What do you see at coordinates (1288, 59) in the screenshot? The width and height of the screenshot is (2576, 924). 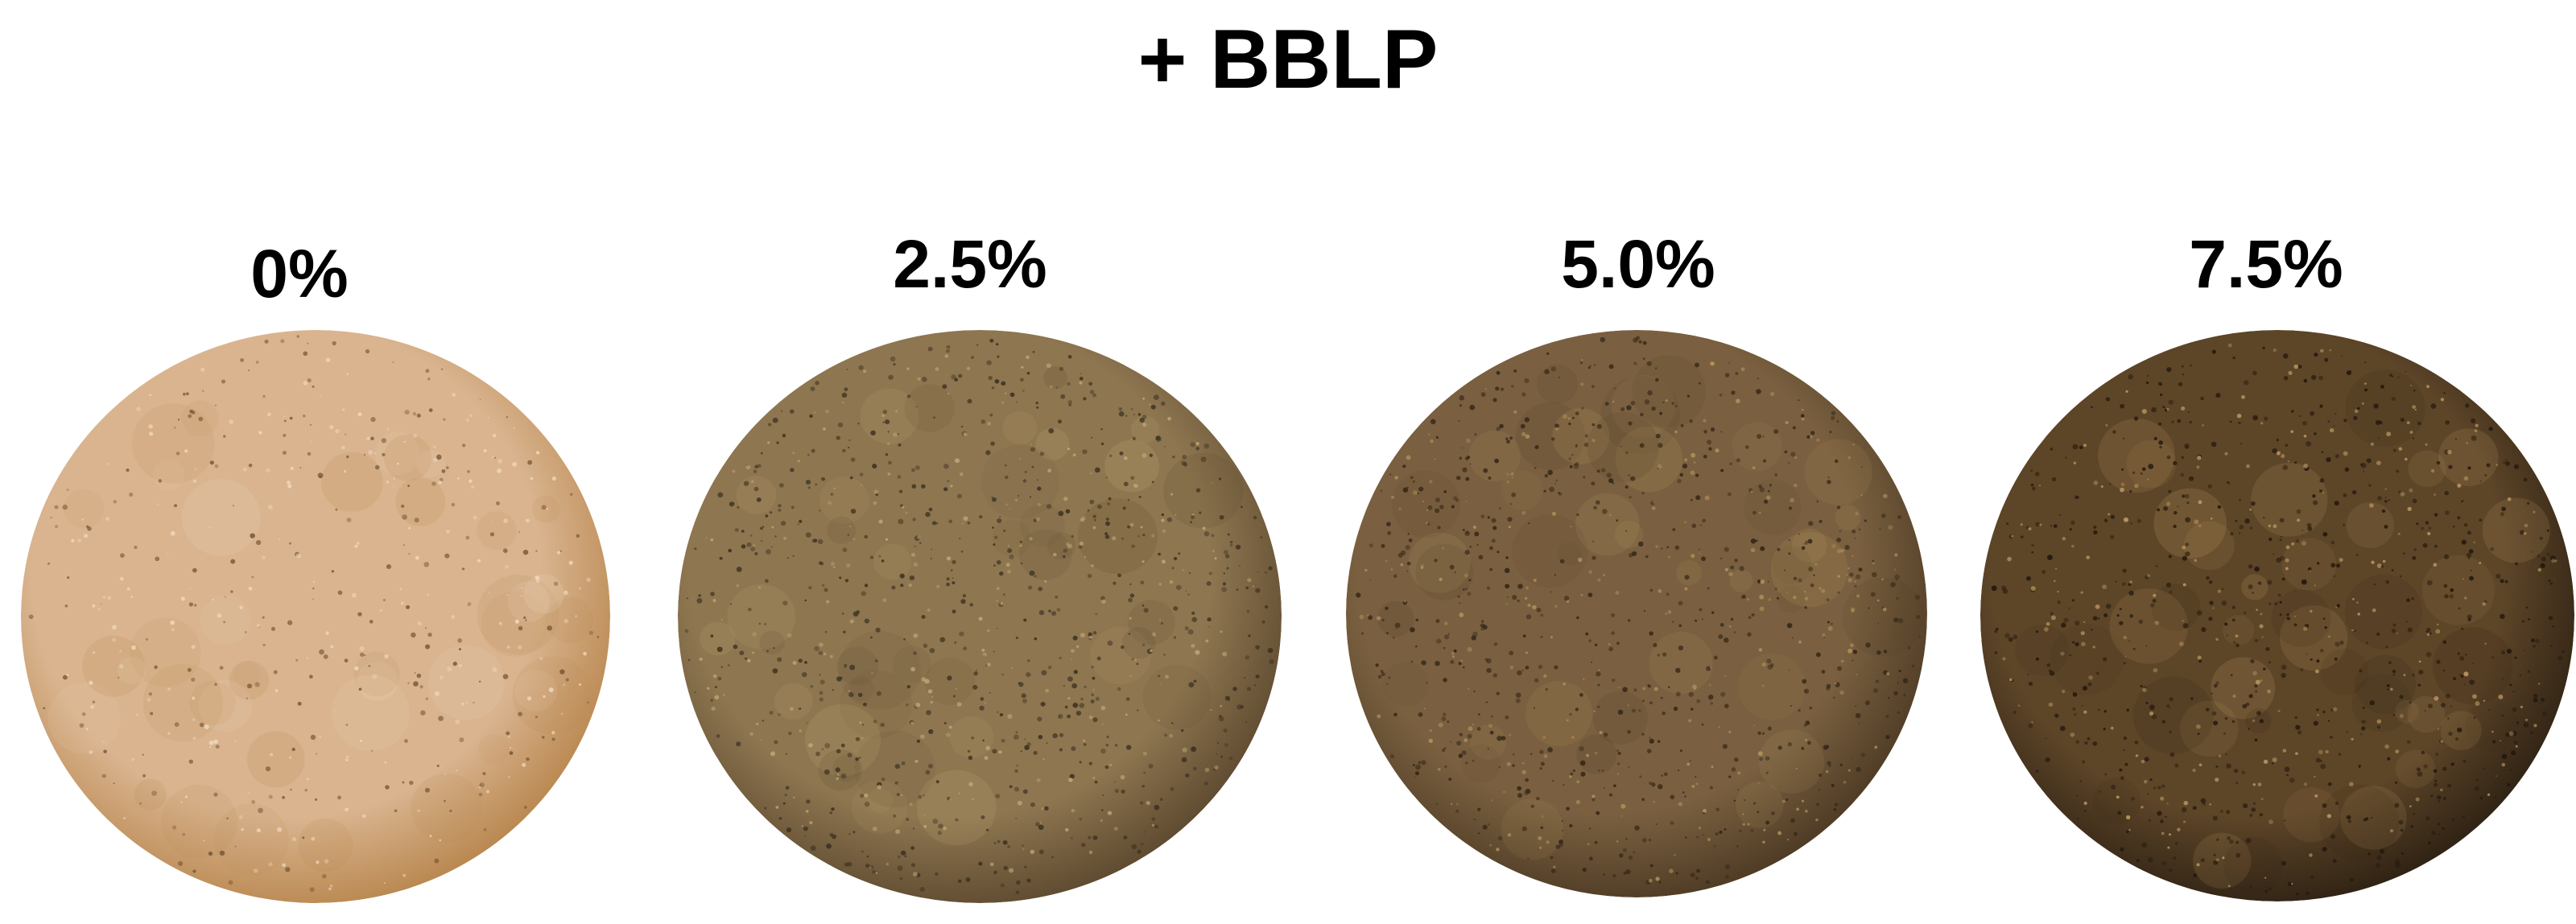 I see `figure-title: + BBLP` at bounding box center [1288, 59].